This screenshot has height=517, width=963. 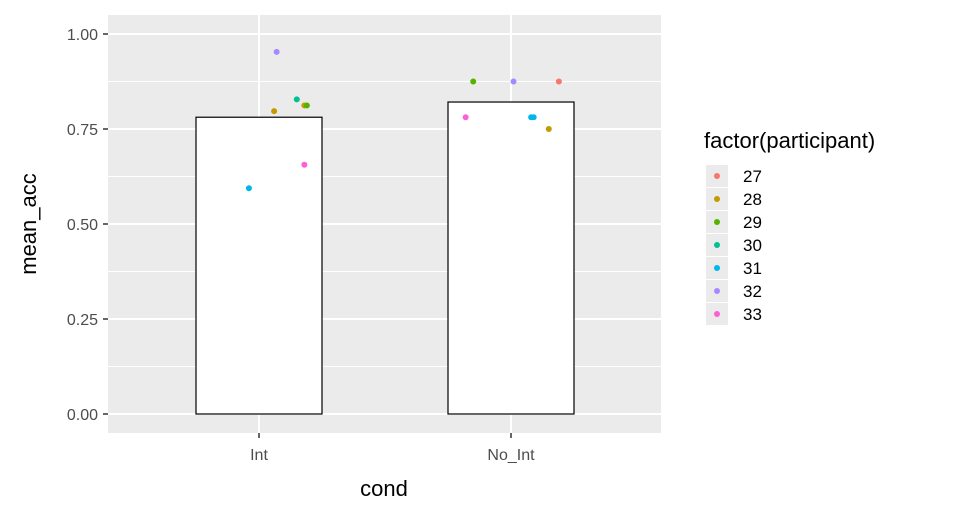 What do you see at coordinates (384, 488) in the screenshot?
I see `x-axis-title: cond` at bounding box center [384, 488].